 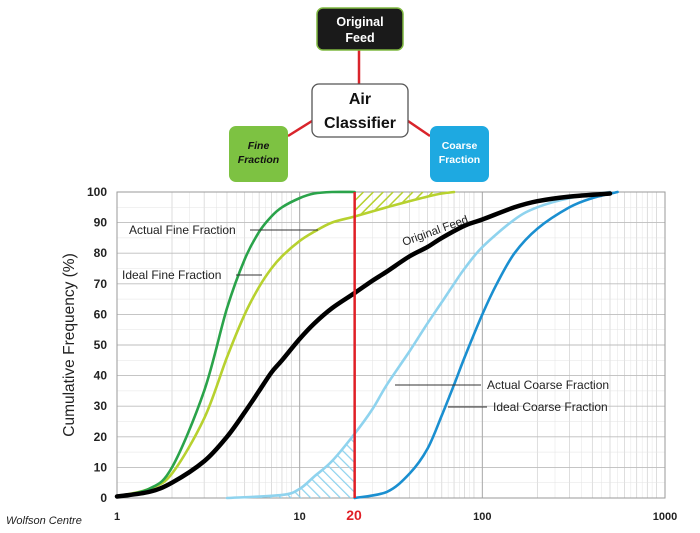 I want to click on coarse-fraction-box: Coarse Fraction, so click(x=459, y=154).